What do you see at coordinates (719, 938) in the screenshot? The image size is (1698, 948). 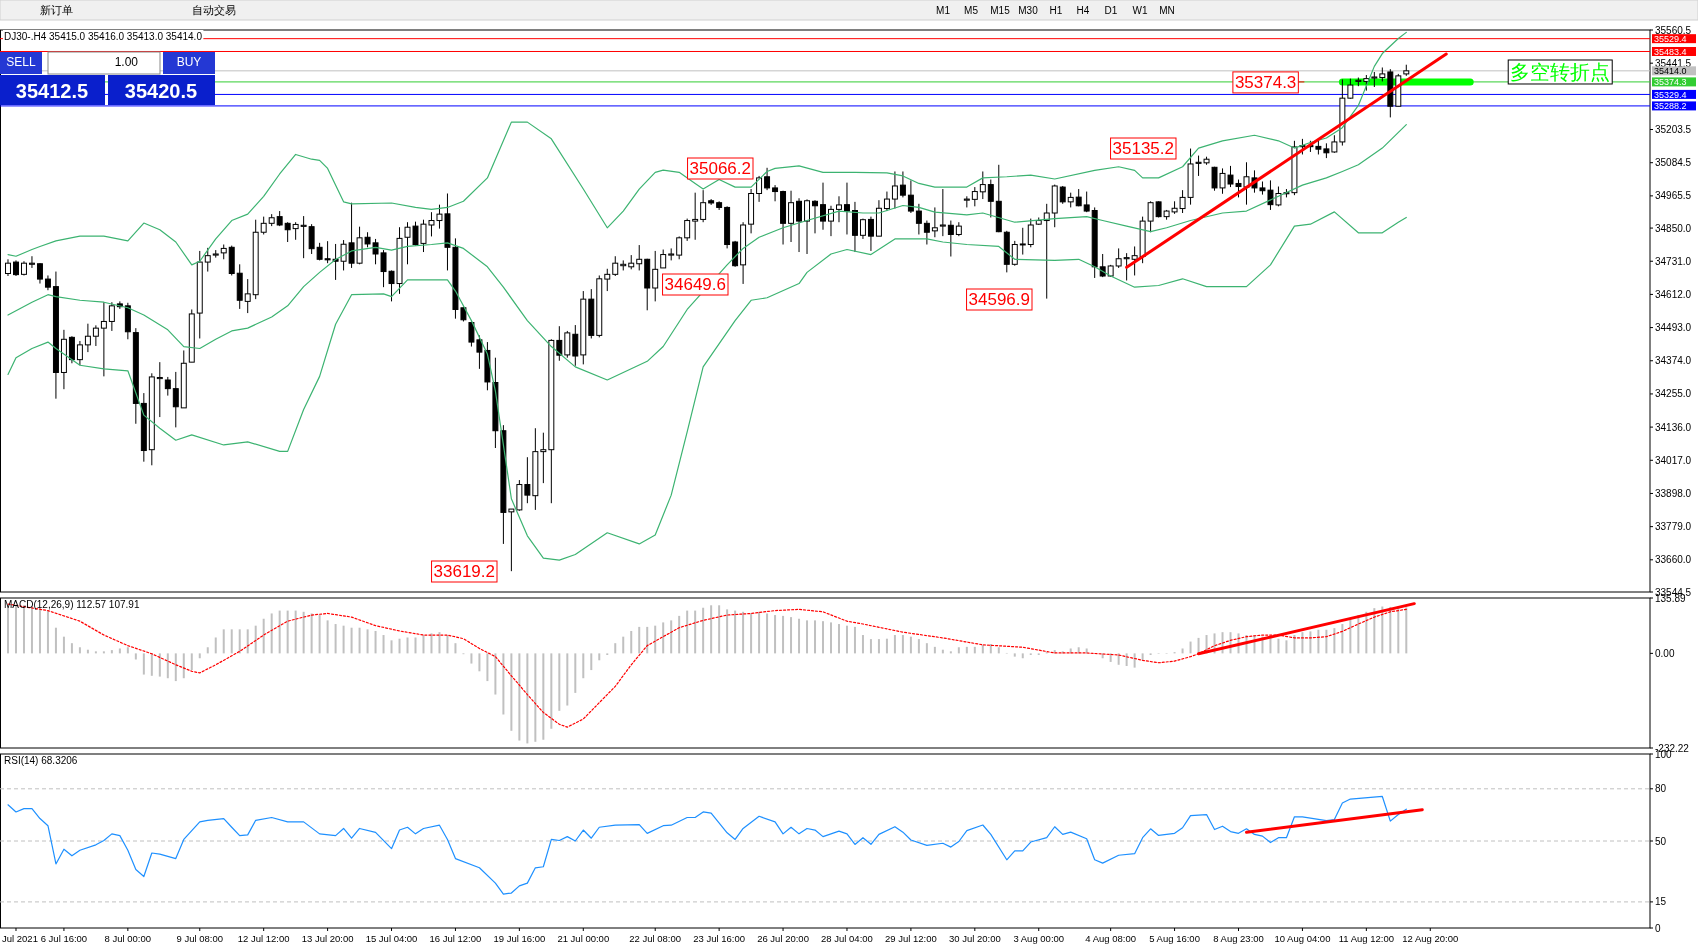 I see `x-tick-label: 23 Jul 16:00` at bounding box center [719, 938].